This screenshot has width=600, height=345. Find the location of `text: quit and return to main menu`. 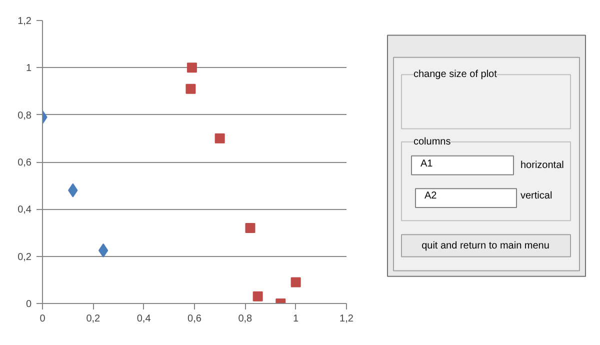

text: quit and return to main menu is located at coordinates (486, 246).